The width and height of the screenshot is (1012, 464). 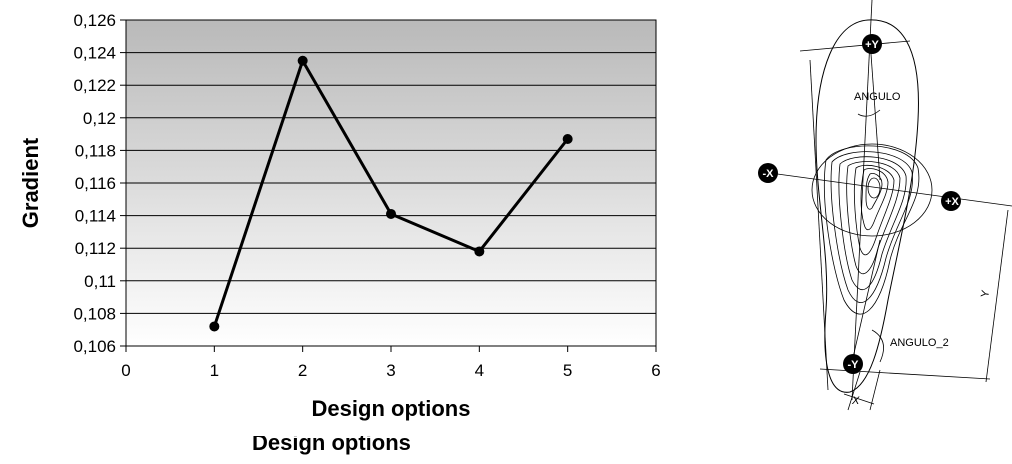 What do you see at coordinates (94, 313) in the screenshot?
I see `y-tick-label: 0,108` at bounding box center [94, 313].